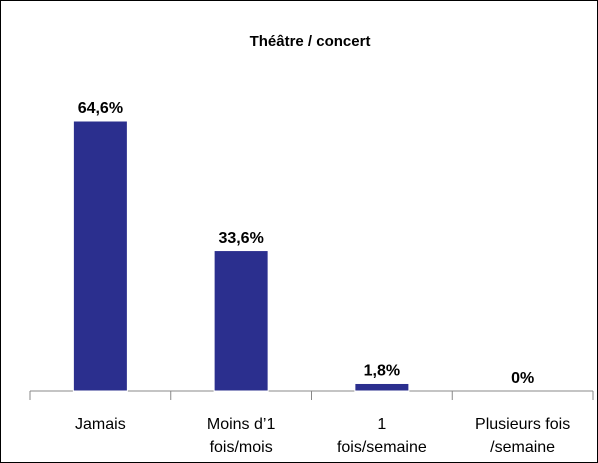 The height and width of the screenshot is (463, 598). What do you see at coordinates (100, 424) in the screenshot?
I see `x-tick-label: Jamais` at bounding box center [100, 424].